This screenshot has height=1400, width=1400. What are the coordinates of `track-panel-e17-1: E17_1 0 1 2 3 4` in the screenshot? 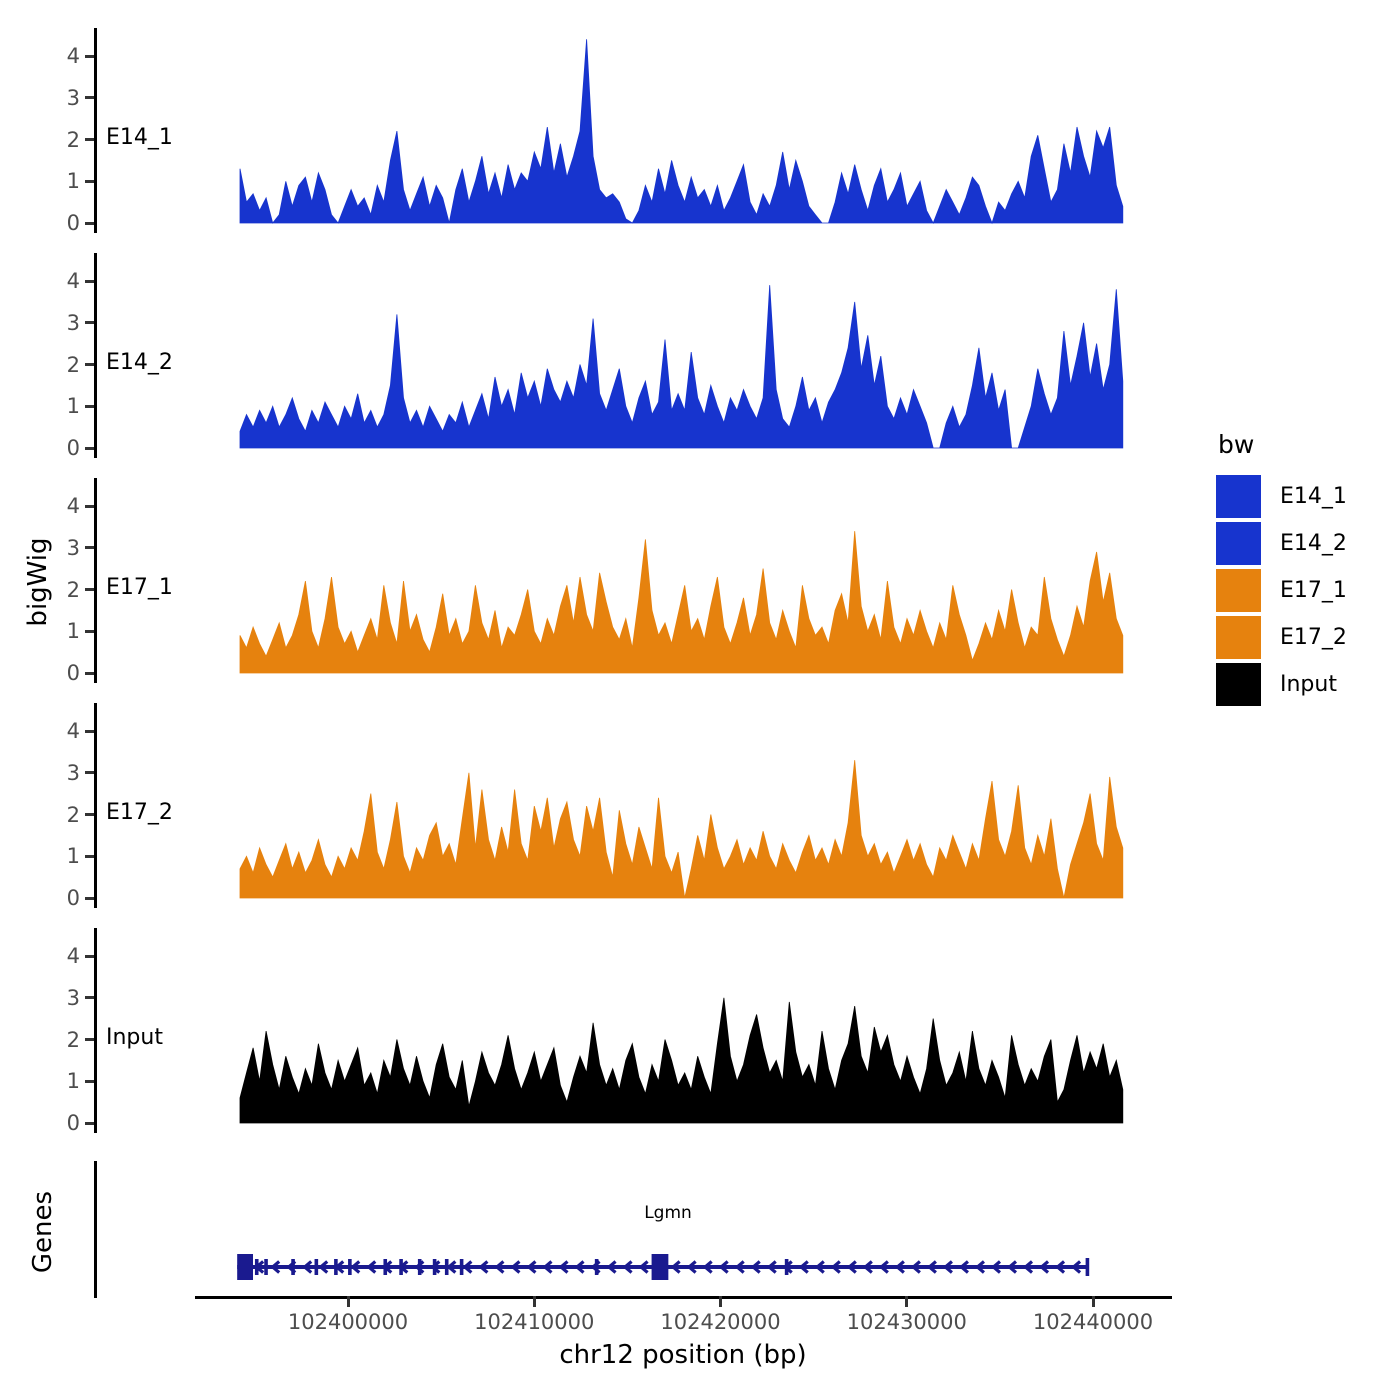 It's located at (700, 581).